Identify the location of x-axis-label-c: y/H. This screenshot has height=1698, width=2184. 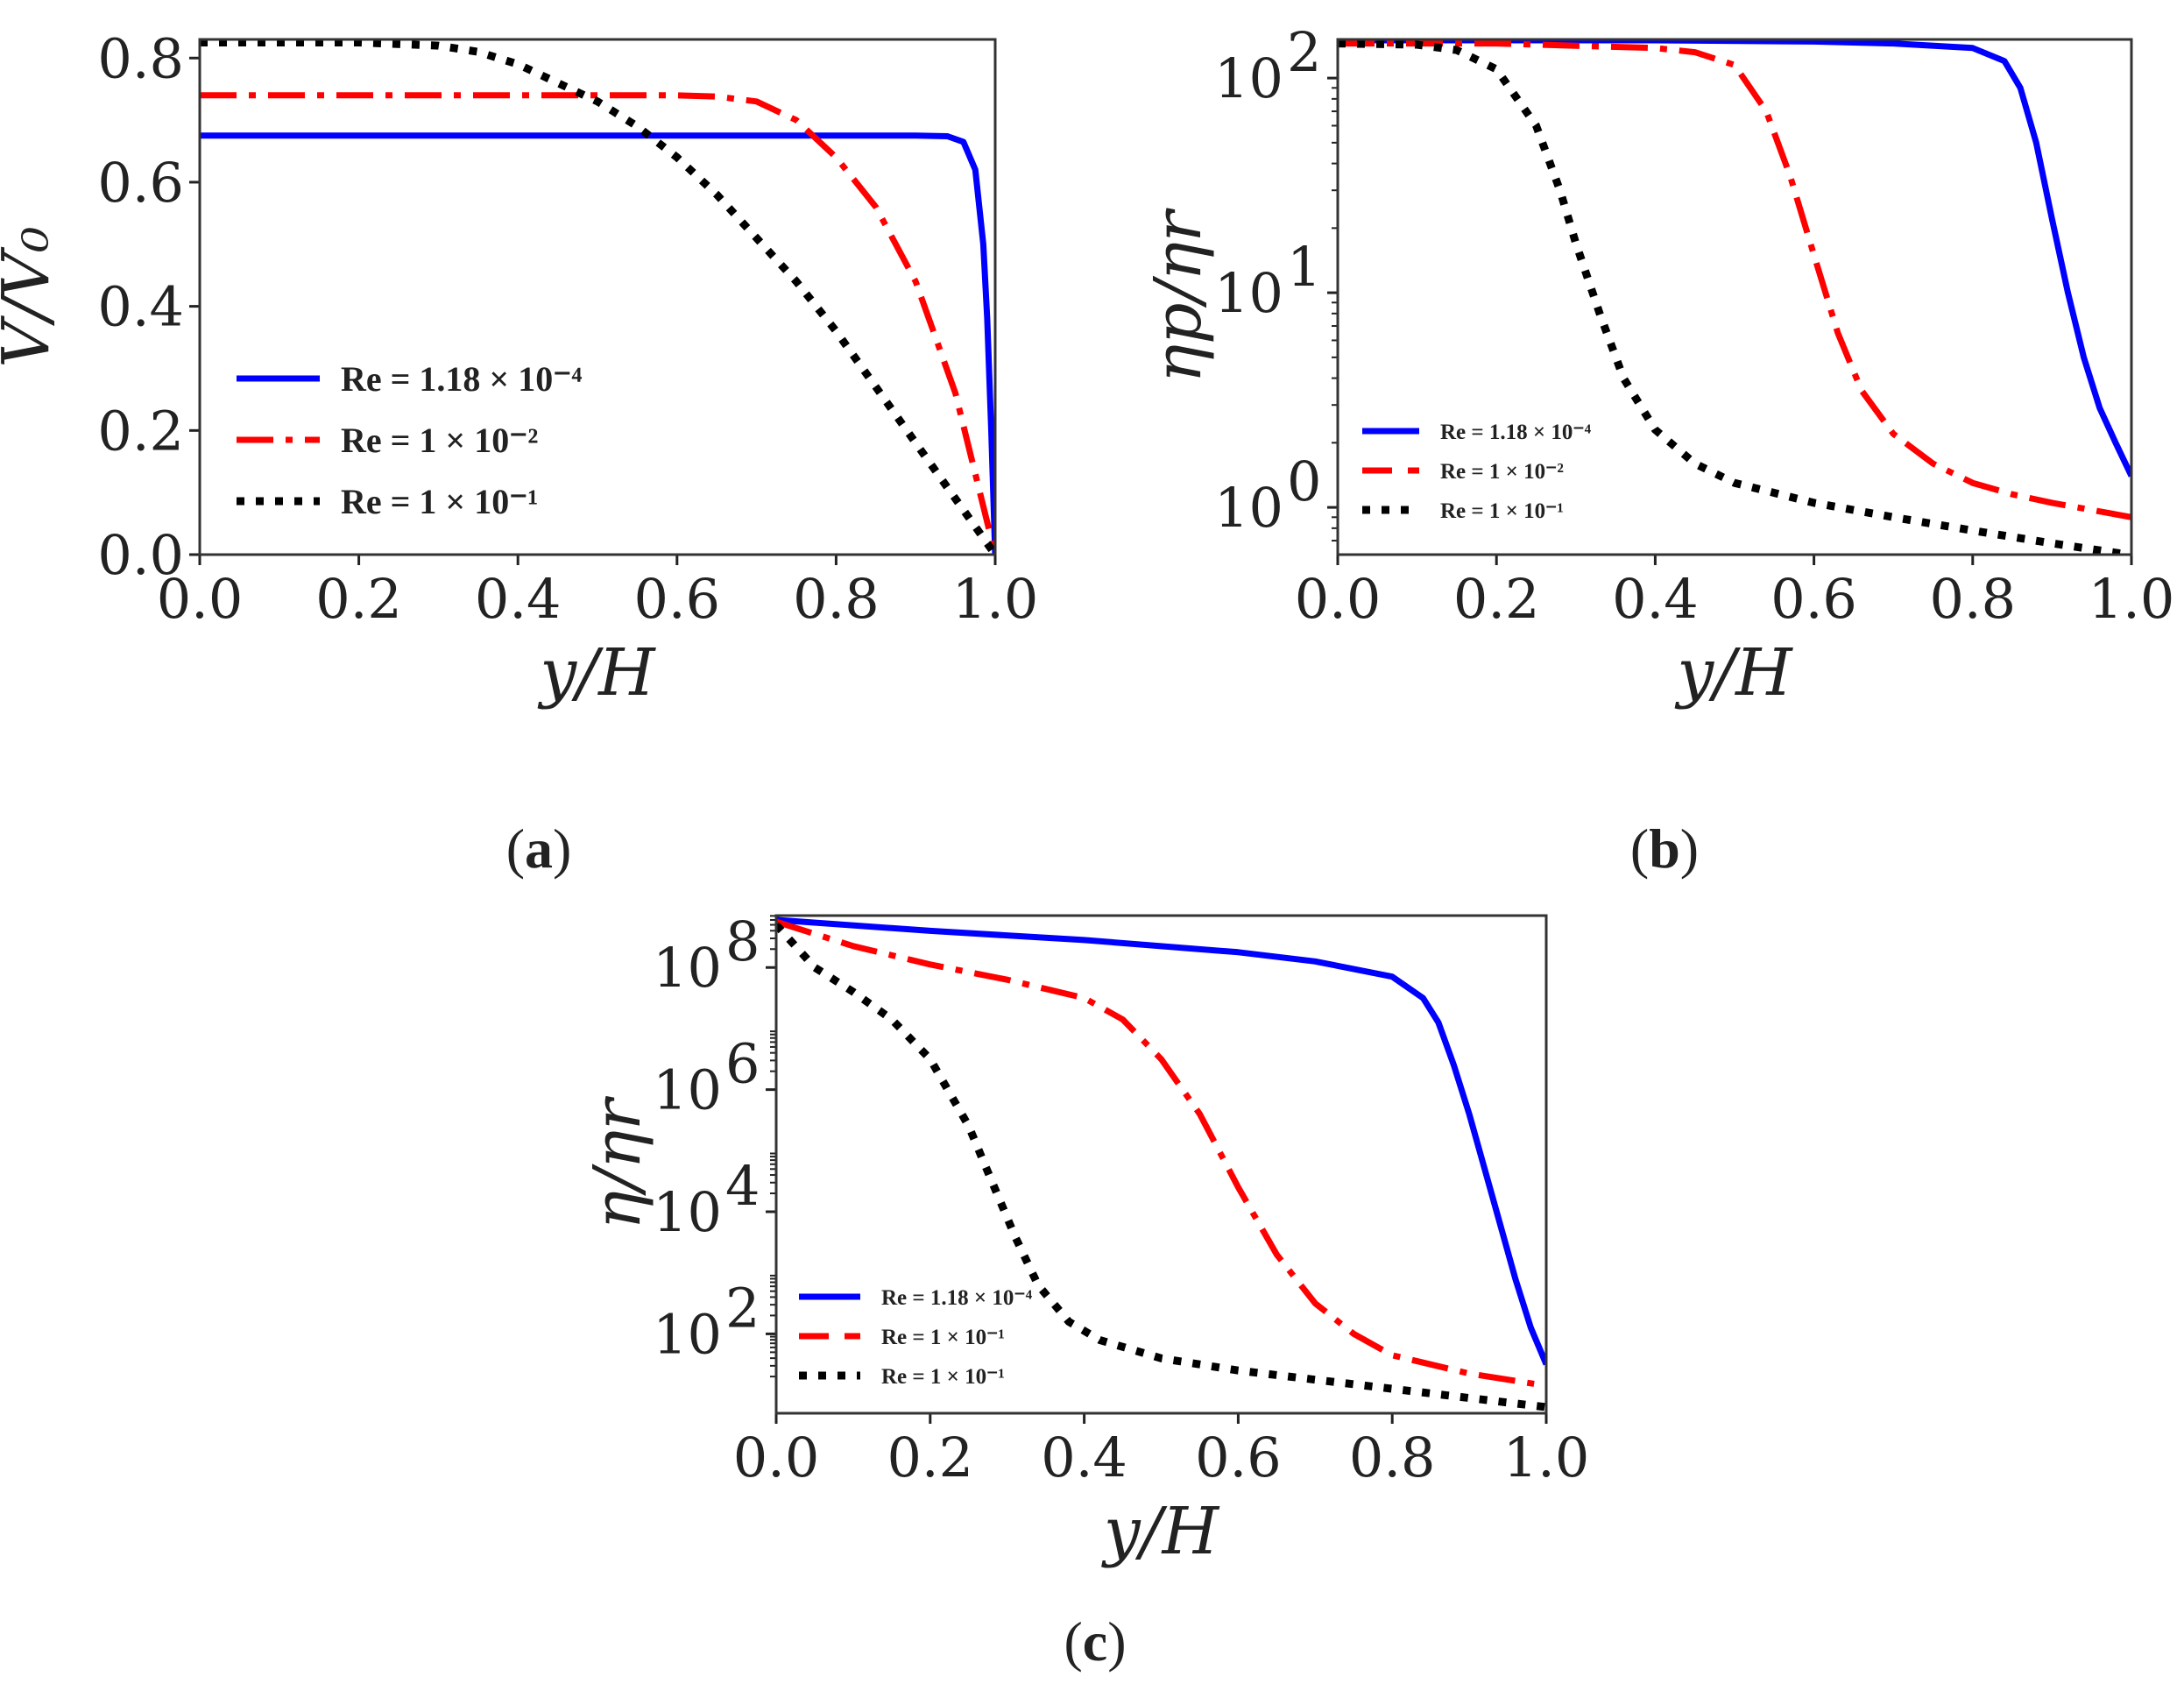
(1160, 1531).